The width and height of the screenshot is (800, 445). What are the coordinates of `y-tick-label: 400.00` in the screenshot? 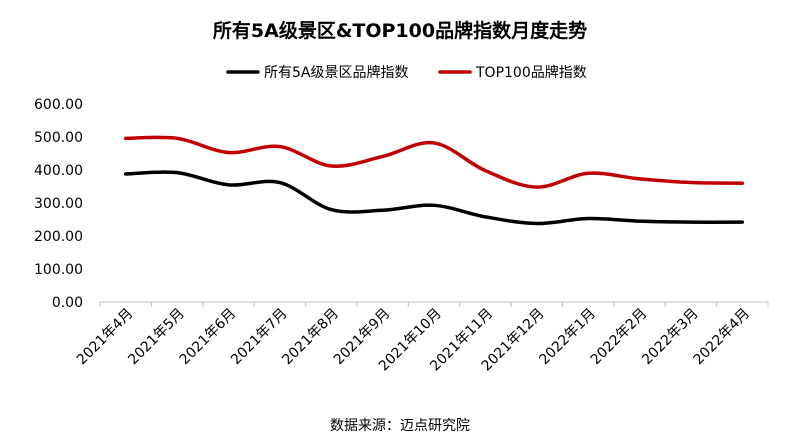 It's located at (58, 171).